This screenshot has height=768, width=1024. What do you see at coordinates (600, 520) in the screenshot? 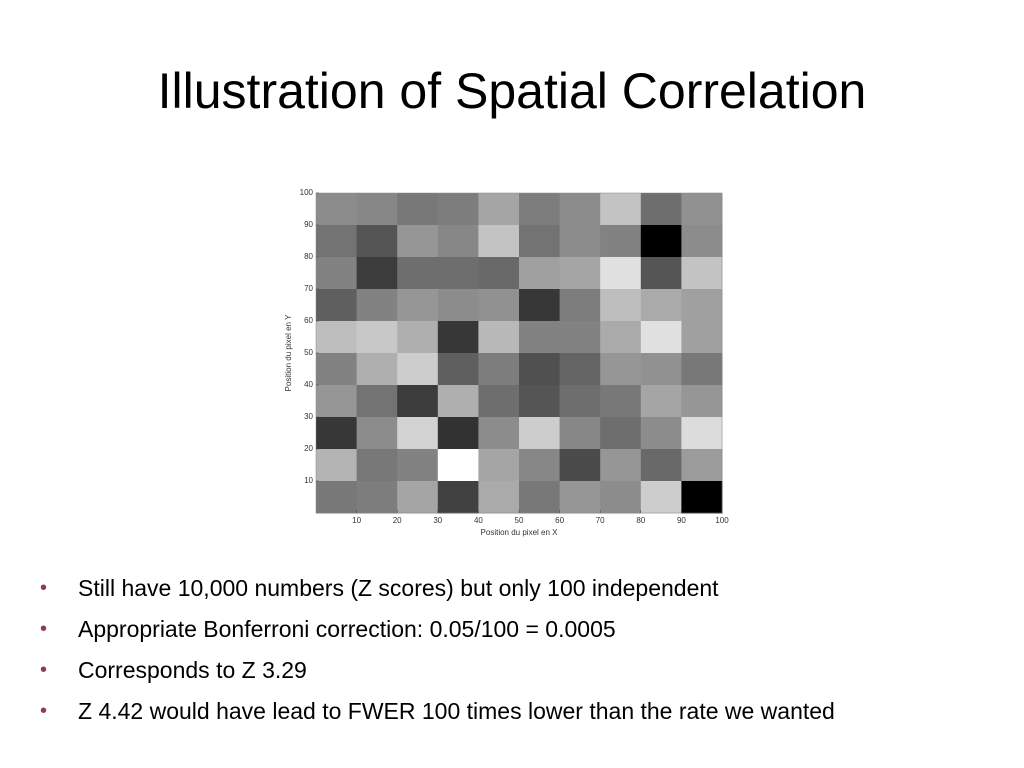
I see `x-tick-label: 70` at bounding box center [600, 520].